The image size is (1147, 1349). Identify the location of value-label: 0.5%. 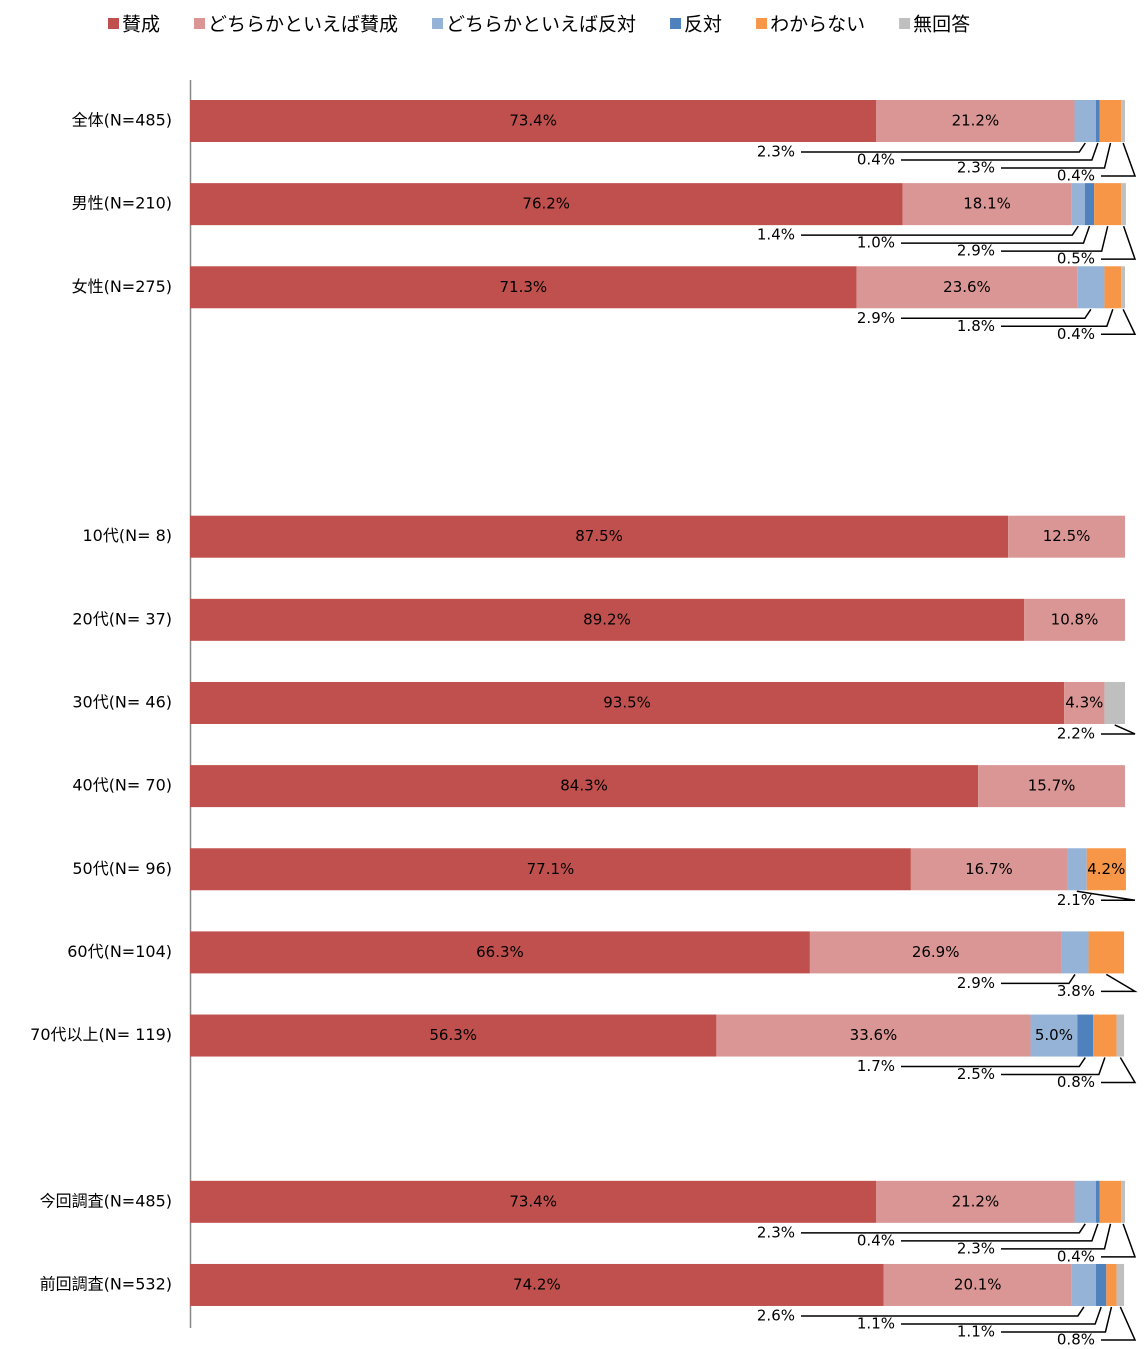
(1076, 259).